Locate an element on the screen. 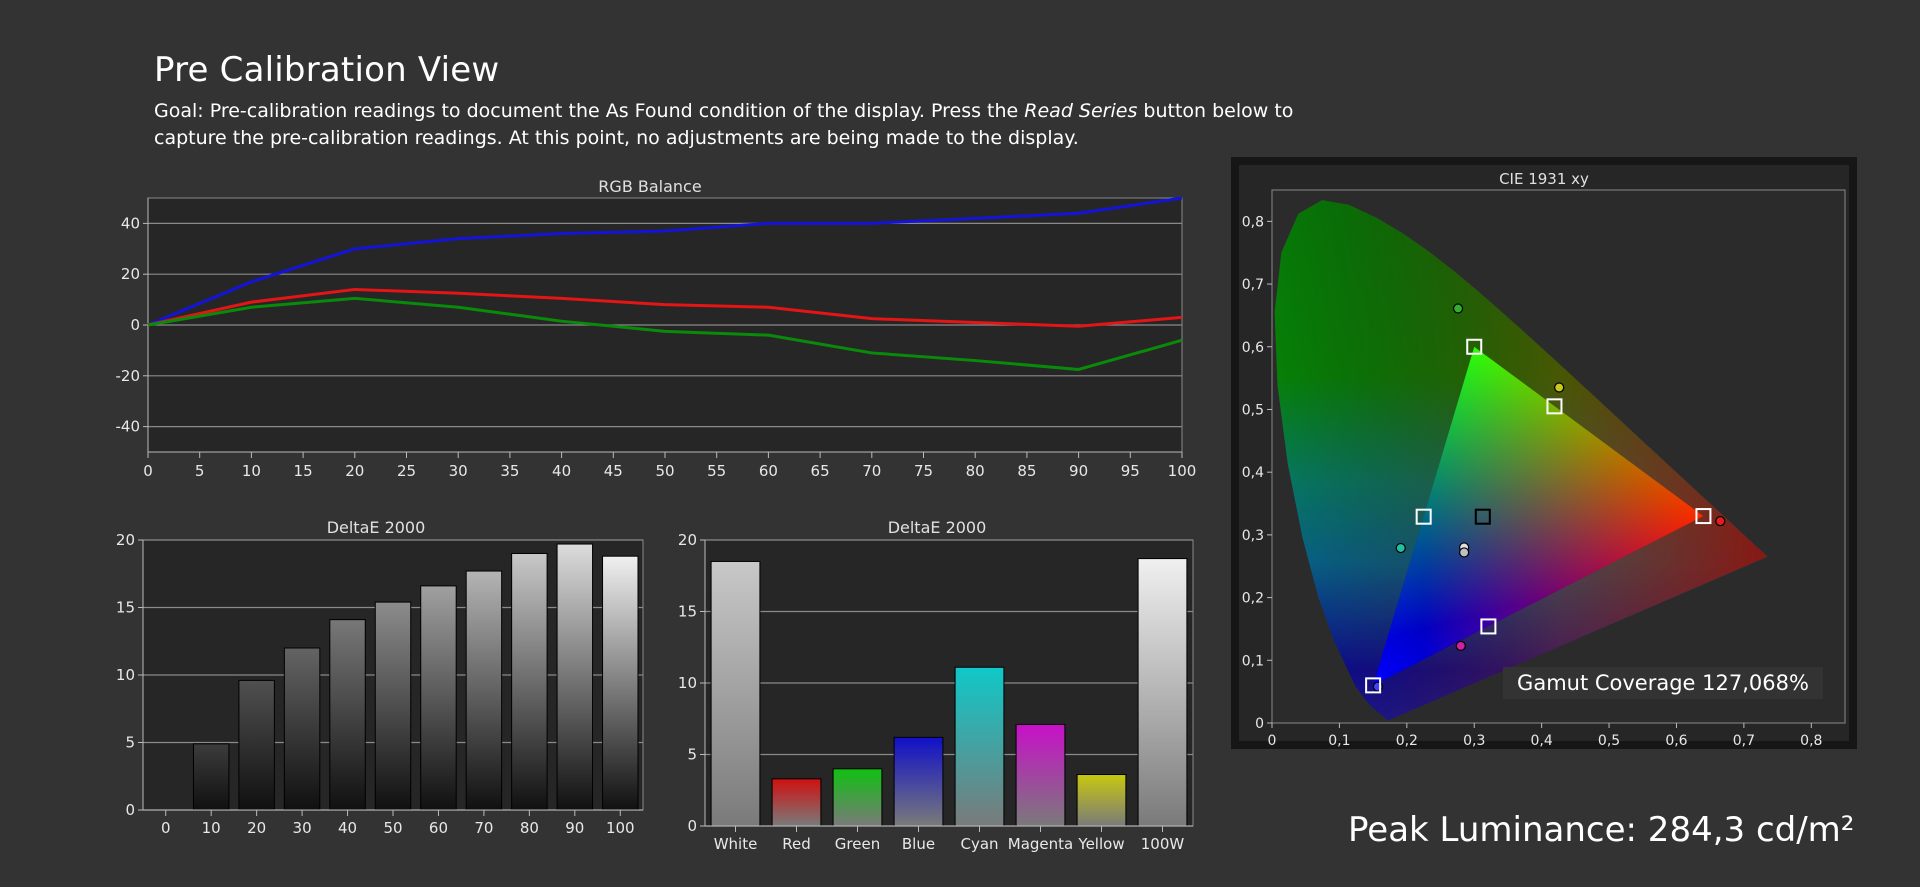  rgb-series-red is located at coordinates (665, 307).